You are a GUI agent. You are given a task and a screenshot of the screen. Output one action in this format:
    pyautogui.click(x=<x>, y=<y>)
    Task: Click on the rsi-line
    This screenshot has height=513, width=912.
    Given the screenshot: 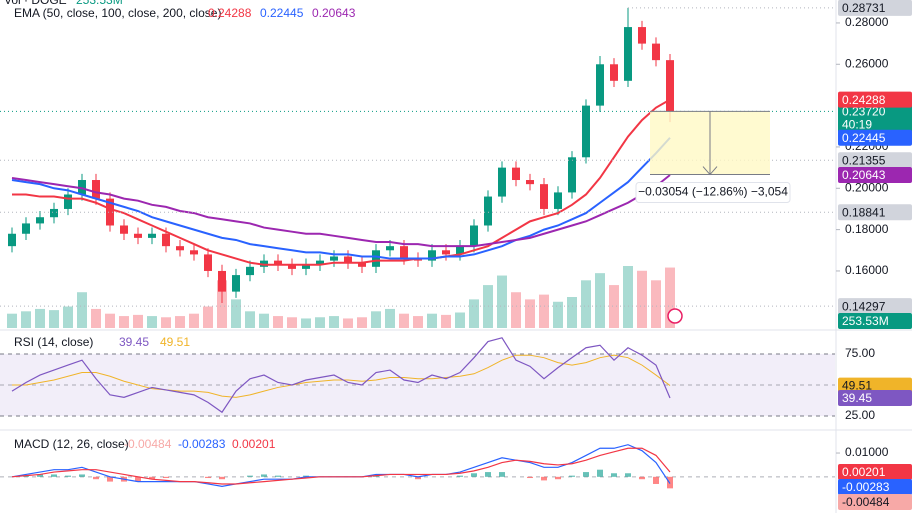 What is the action you would take?
    pyautogui.click(x=341, y=375)
    